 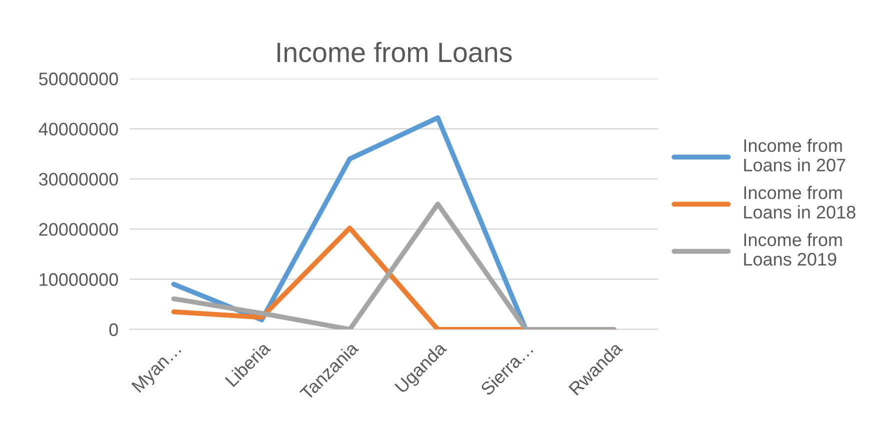 What do you see at coordinates (113, 329) in the screenshot?
I see `y-tick-label: 0` at bounding box center [113, 329].